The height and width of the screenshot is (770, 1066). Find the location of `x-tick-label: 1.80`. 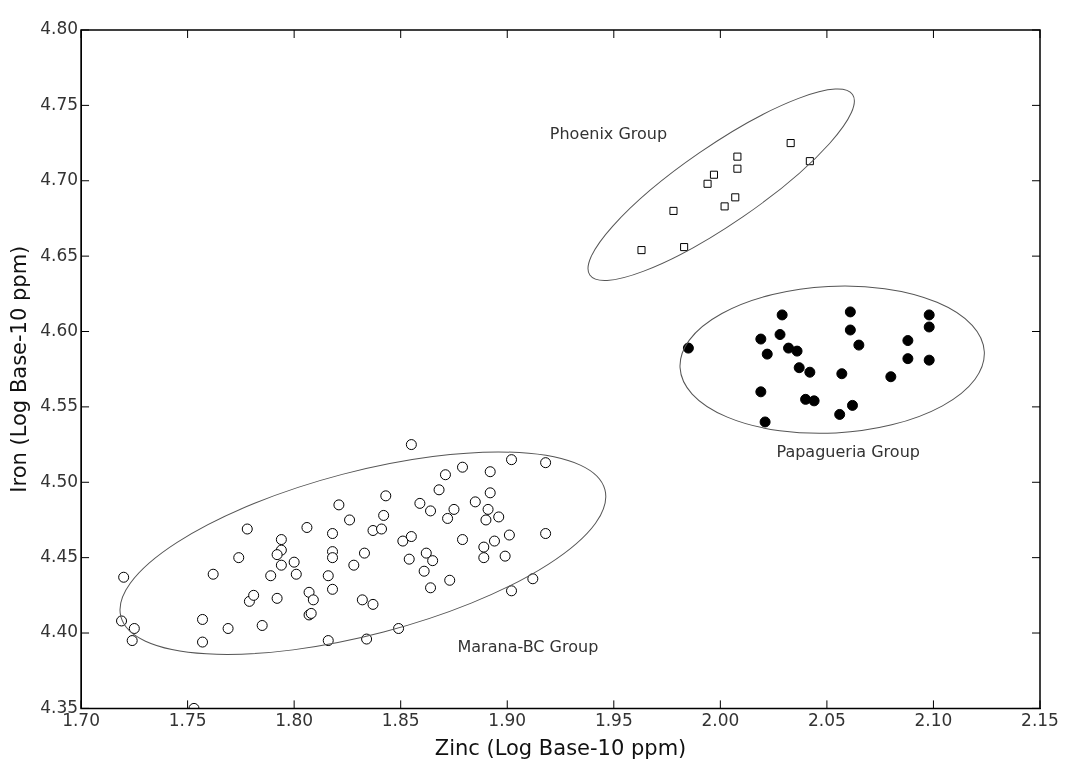

x-tick-label: 1.80 is located at coordinates (294, 720).